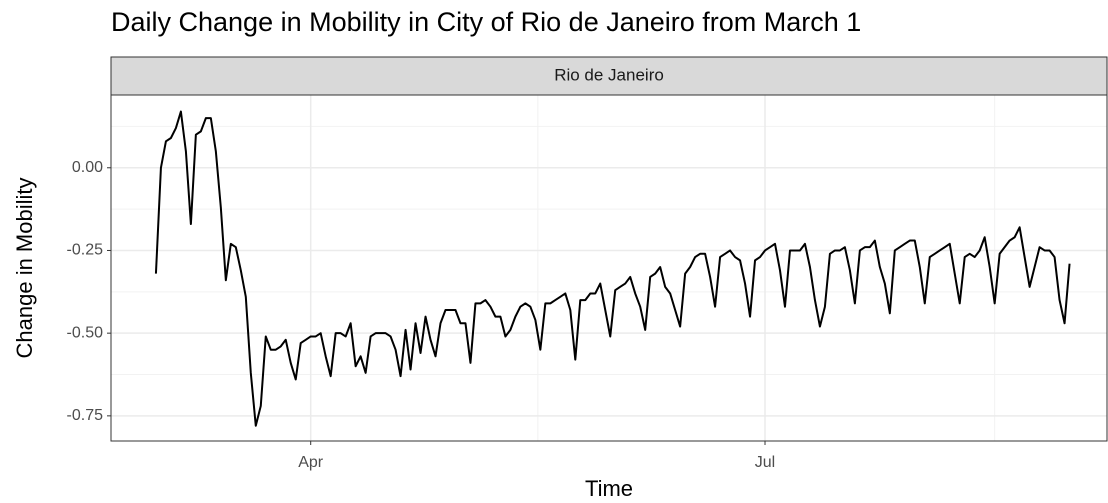  I want to click on facet-strip, so click(609, 76).